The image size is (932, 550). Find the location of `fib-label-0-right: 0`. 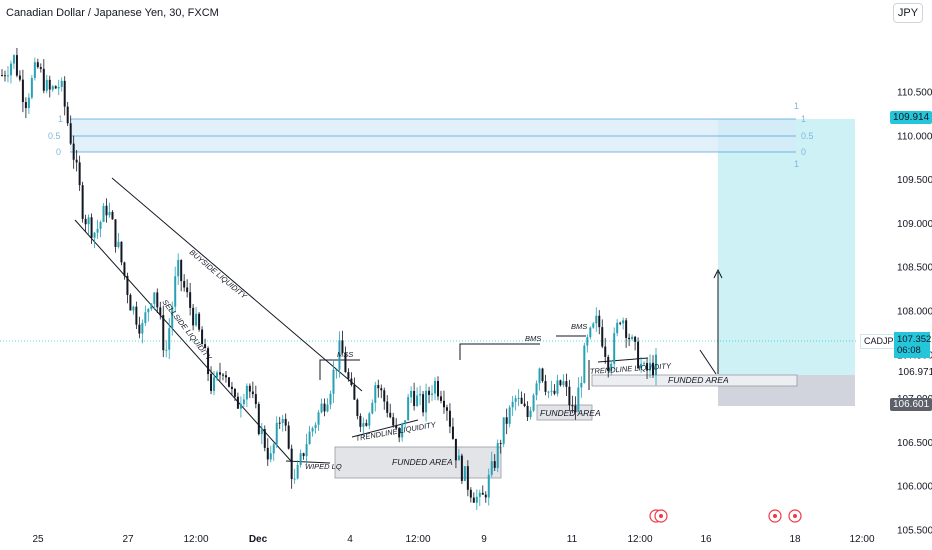

fib-label-0-right: 0 is located at coordinates (803, 152).